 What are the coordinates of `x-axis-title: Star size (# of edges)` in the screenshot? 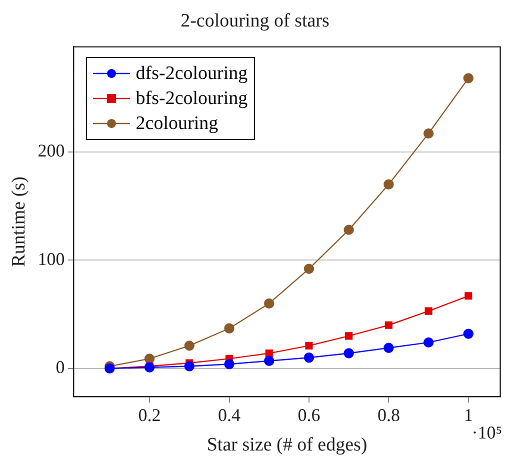 It's located at (287, 445).